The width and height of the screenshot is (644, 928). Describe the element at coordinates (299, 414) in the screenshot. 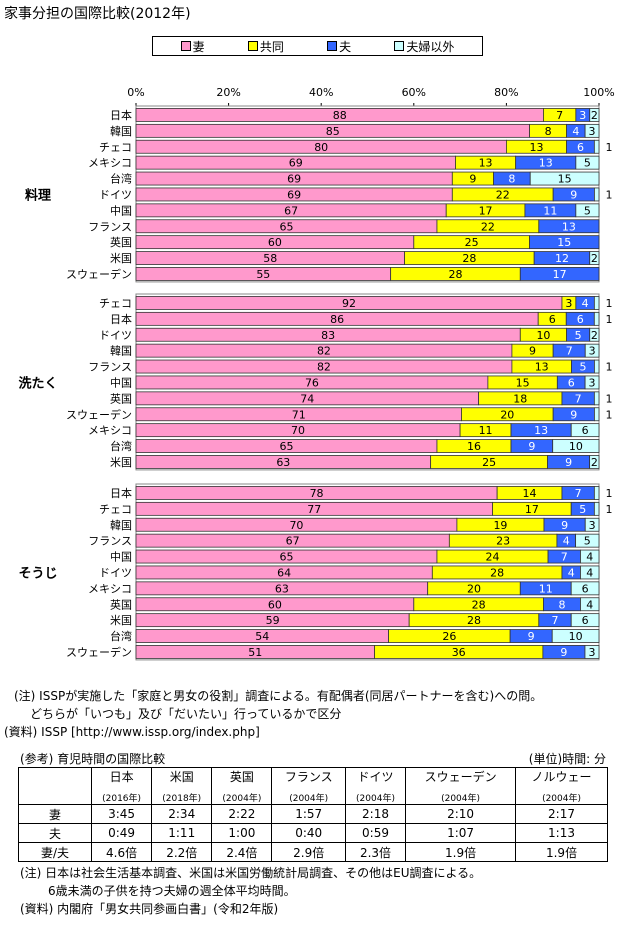

I see `data-label: 71` at that location.